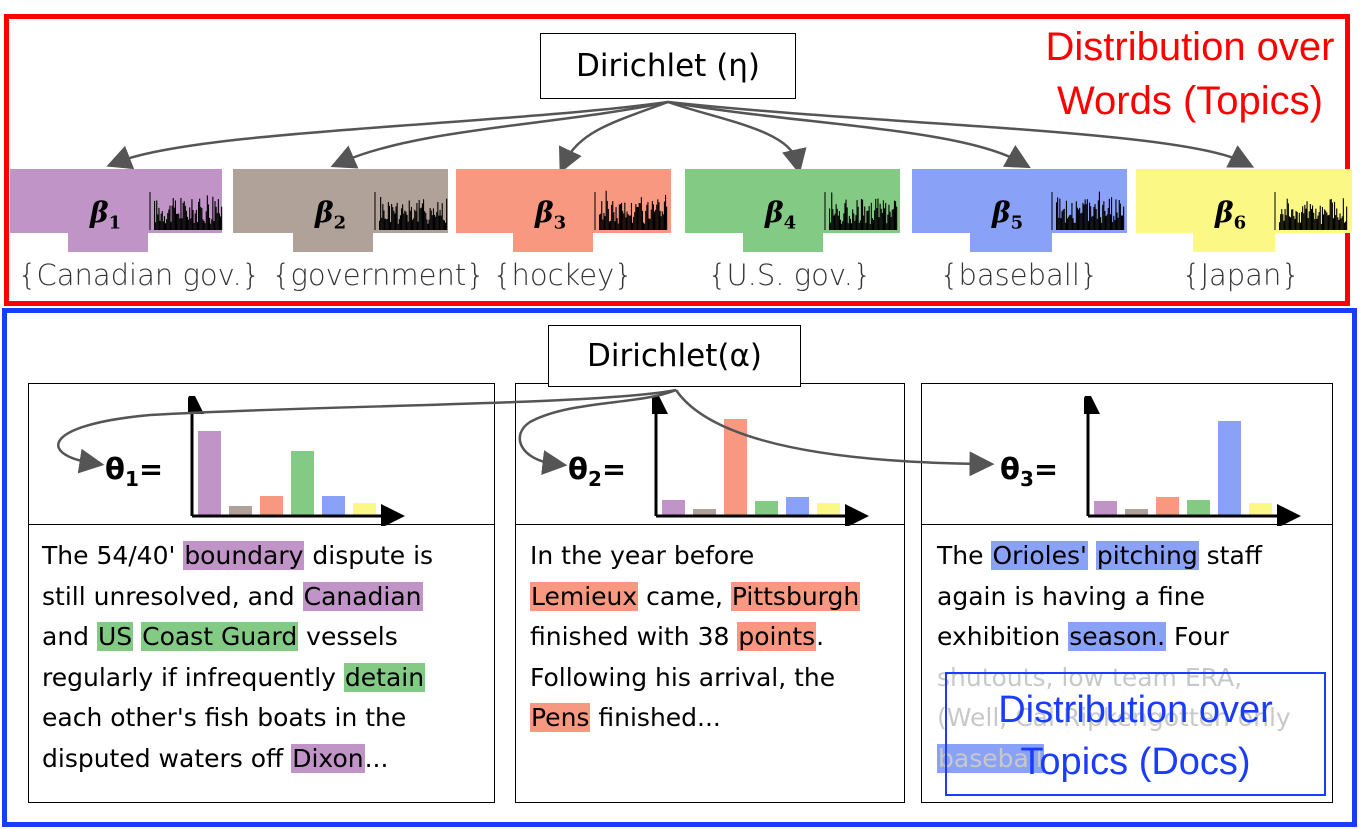 The width and height of the screenshot is (1366, 829). Describe the element at coordinates (820, 636) in the screenshot. I see `doc-word: .` at that location.